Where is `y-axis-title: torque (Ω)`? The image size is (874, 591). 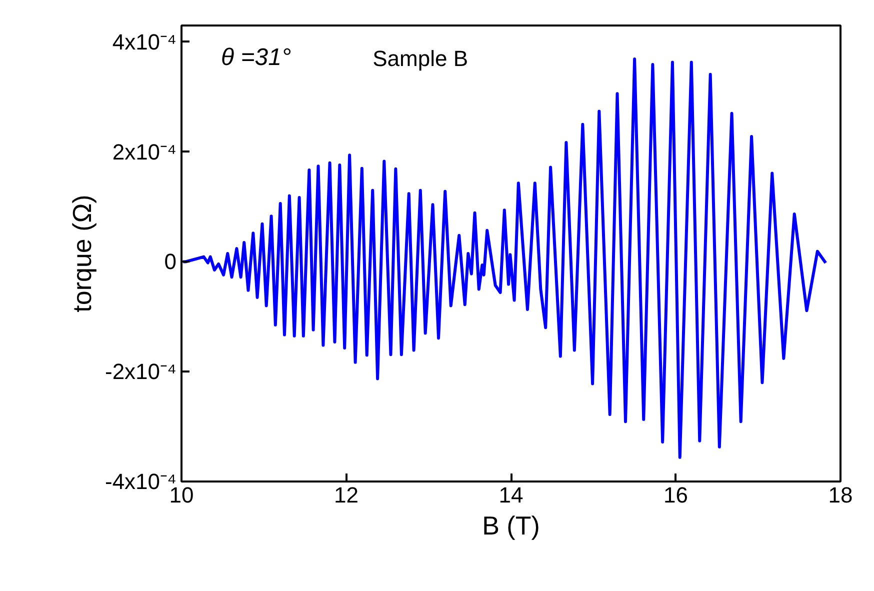 y-axis-title: torque (Ω) is located at coordinates (82, 253).